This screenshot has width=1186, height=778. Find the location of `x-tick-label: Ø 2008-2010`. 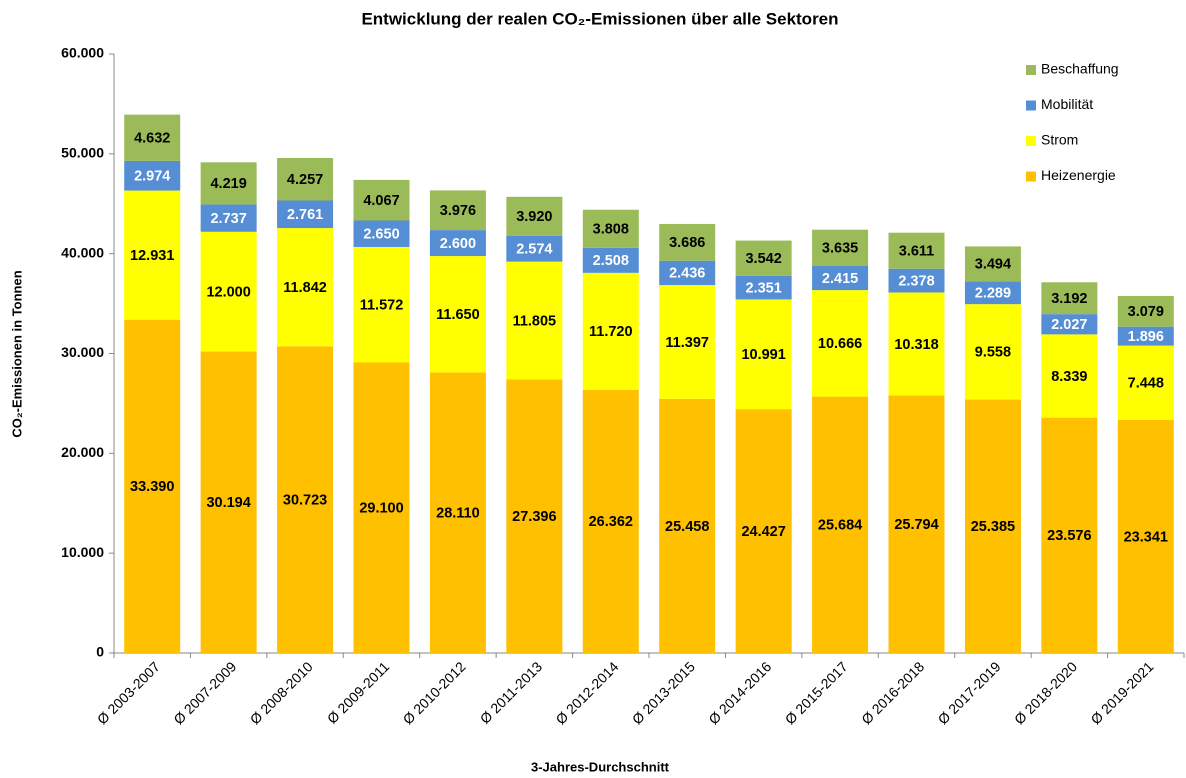

x-tick-label: Ø 2008-2010 is located at coordinates (281, 692).